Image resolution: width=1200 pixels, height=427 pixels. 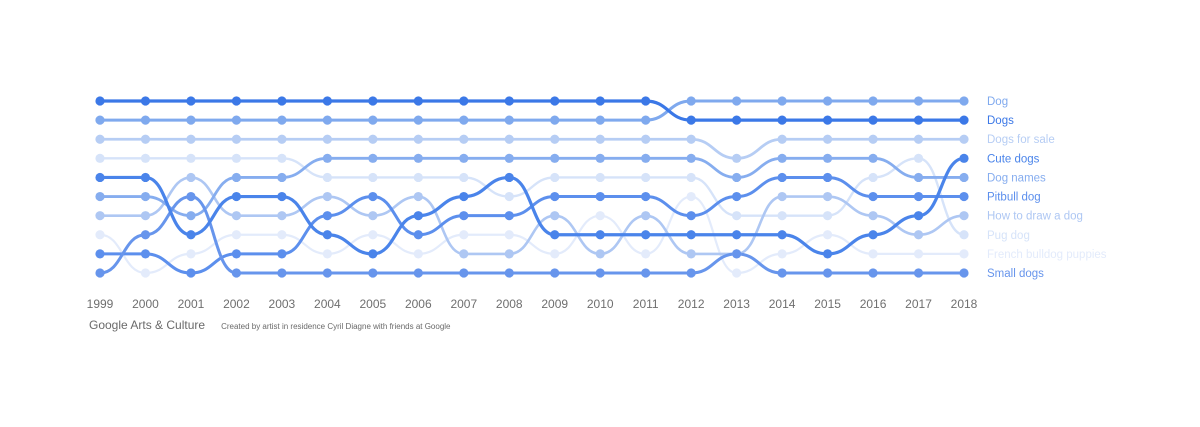 I want to click on point-dogs-2014, so click(x=782, y=120).